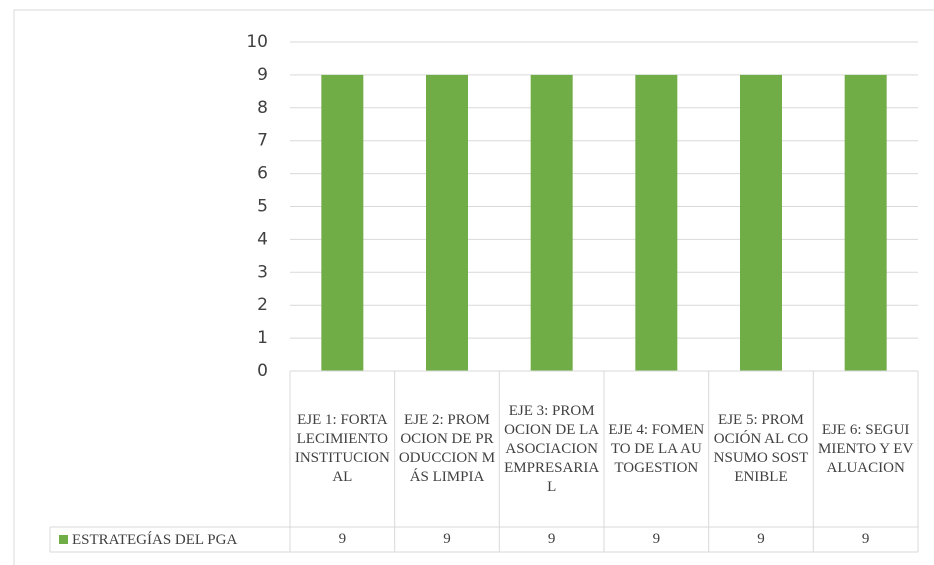 Image resolution: width=934 pixels, height=565 pixels. I want to click on y-tick-label: 10, so click(257, 42).